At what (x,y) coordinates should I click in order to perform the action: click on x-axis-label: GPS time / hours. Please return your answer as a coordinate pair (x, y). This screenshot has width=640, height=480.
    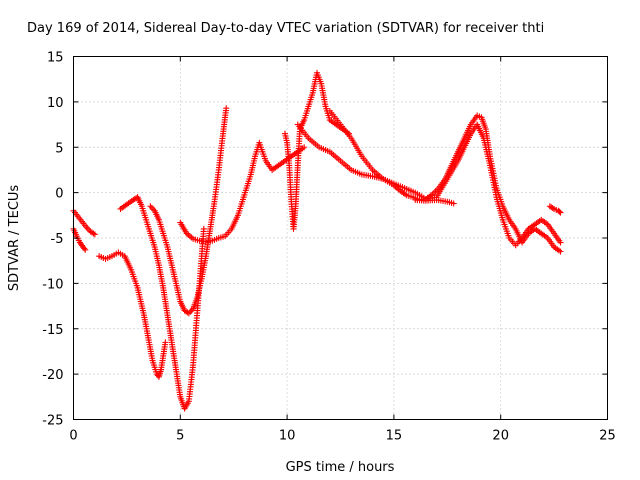
    Looking at the image, I should click on (340, 467).